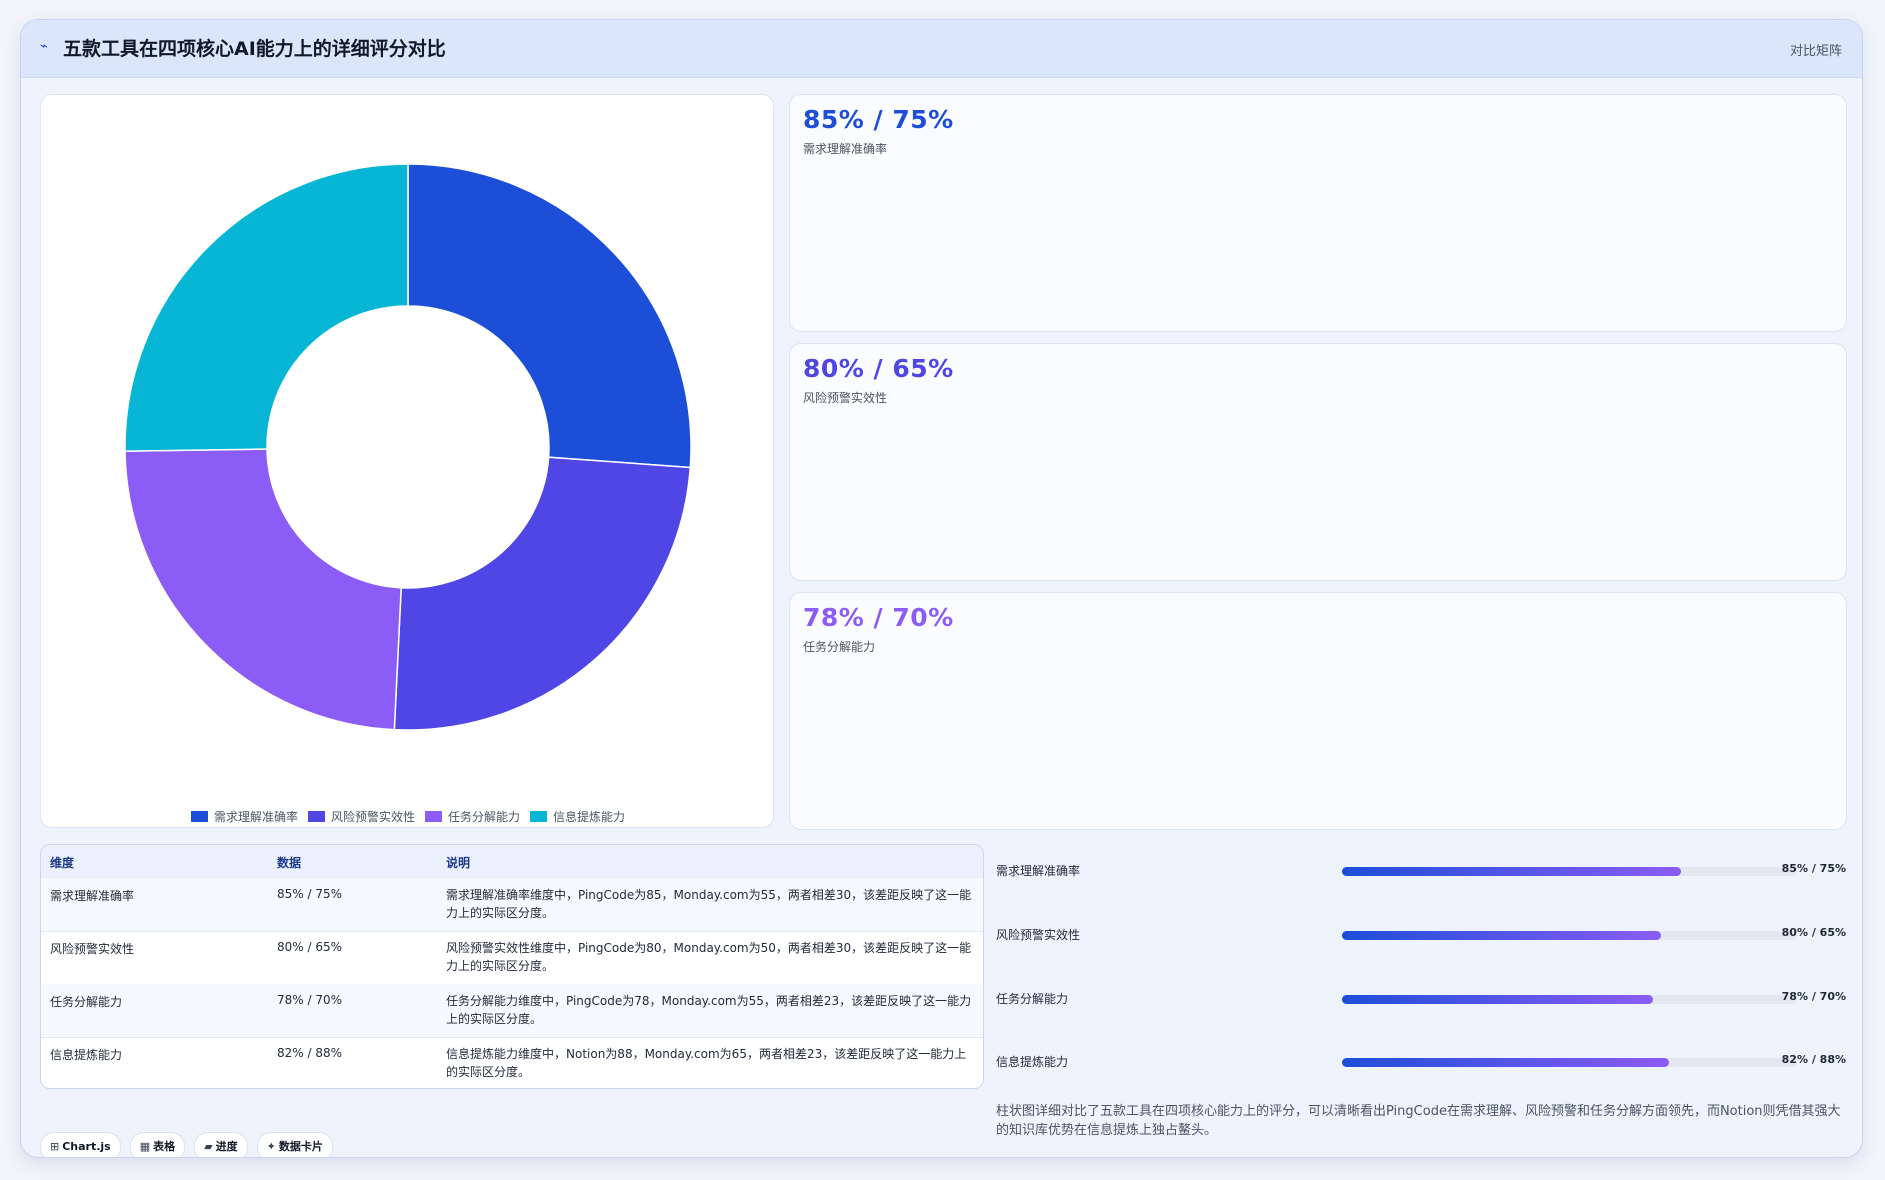 Image resolution: width=1885 pixels, height=1180 pixels. What do you see at coordinates (208, 1146) in the screenshot?
I see `progress-icon: ▰` at bounding box center [208, 1146].